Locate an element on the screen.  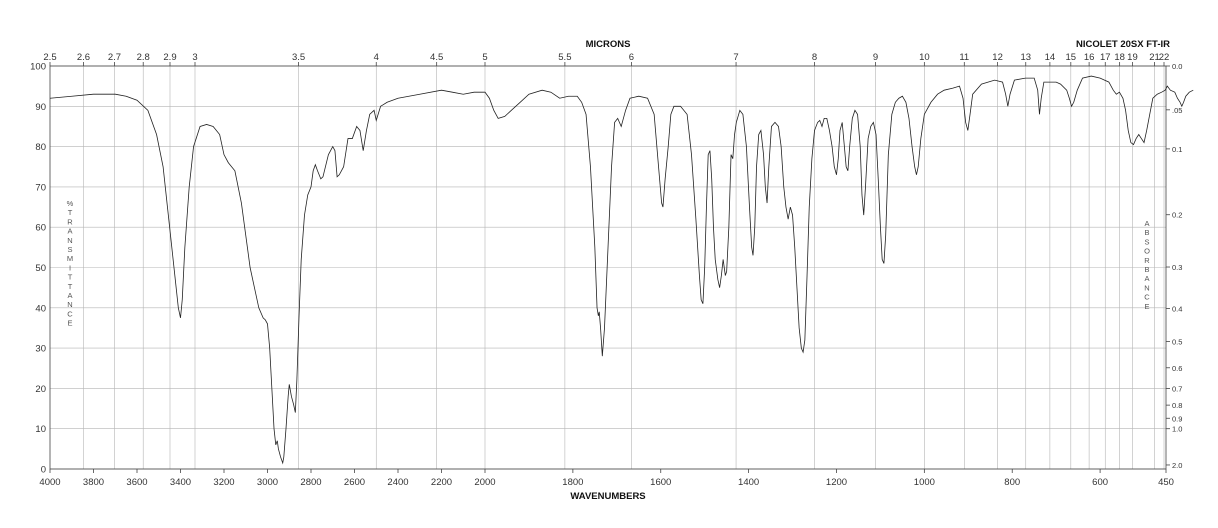
y-axis-title-right-letter: R is located at coordinates (1147, 260).